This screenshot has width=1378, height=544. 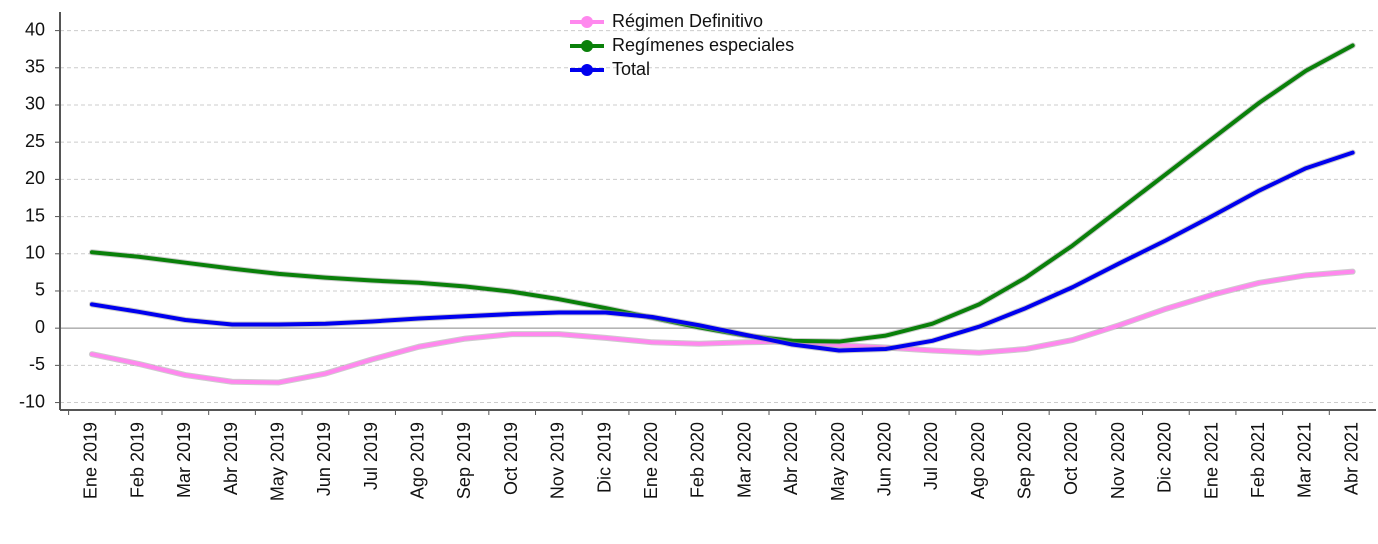 What do you see at coordinates (511, 458) in the screenshot?
I see `x-tick-label: Oct 2019` at bounding box center [511, 458].